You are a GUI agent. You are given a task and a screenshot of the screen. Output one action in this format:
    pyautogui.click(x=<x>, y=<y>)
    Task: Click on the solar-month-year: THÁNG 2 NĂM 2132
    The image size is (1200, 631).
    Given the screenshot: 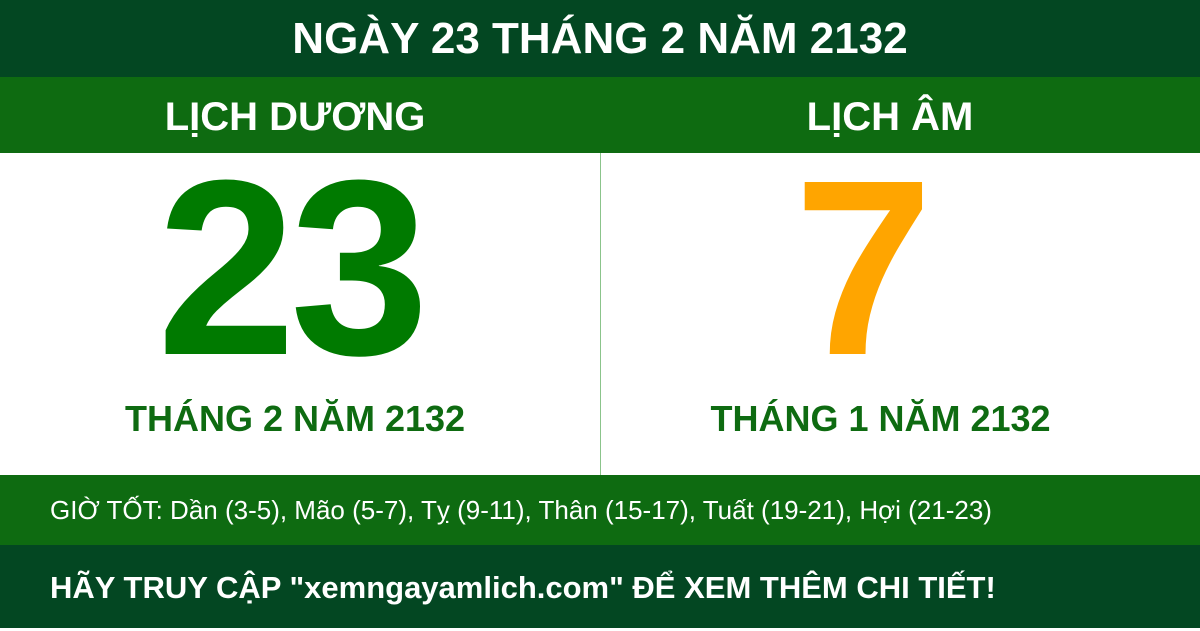 What is the action you would take?
    pyautogui.click(x=295, y=418)
    